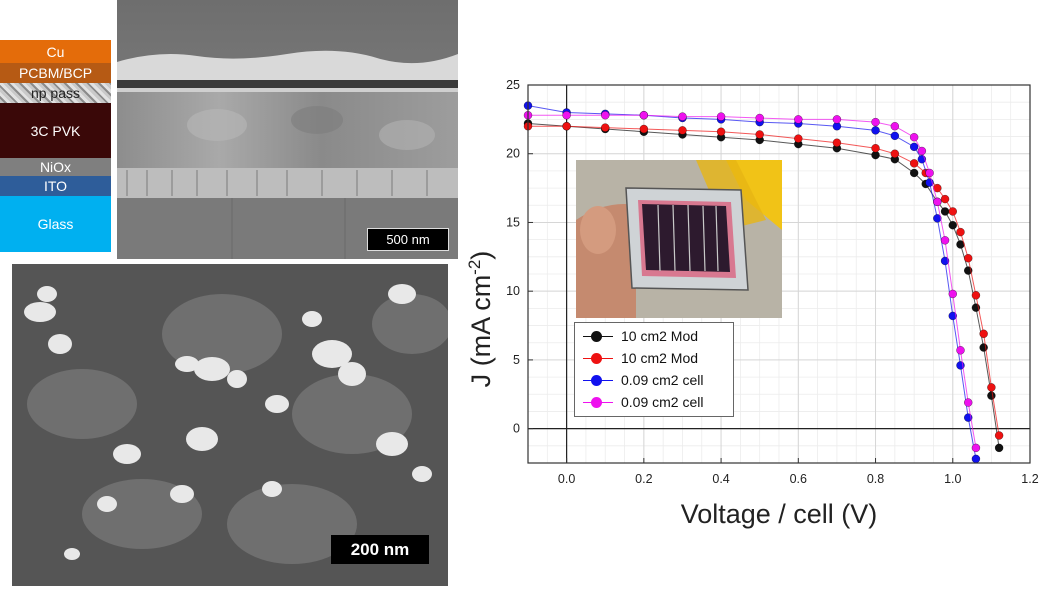  I want to click on y-tick-label: 5, so click(516, 360).